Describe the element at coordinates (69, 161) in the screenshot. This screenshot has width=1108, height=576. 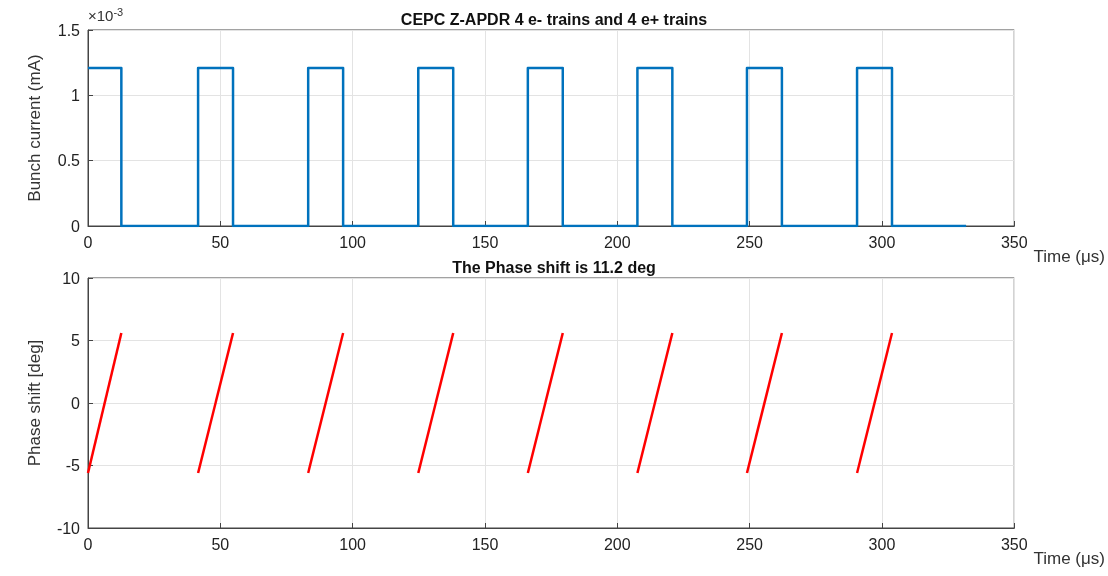
I see `y-tick-label: 0.5` at that location.